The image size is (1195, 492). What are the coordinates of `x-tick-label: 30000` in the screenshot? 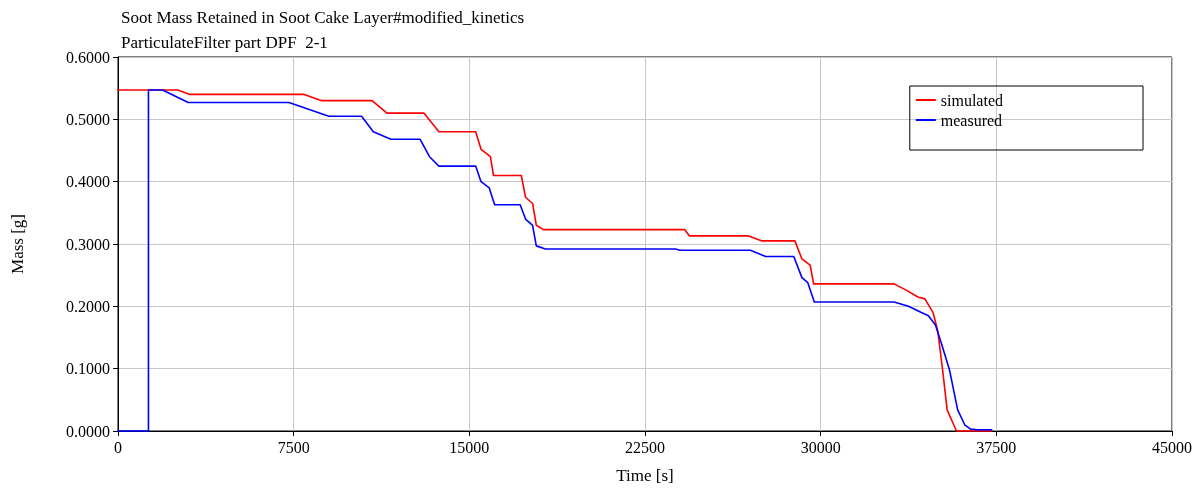 It's located at (820, 447).